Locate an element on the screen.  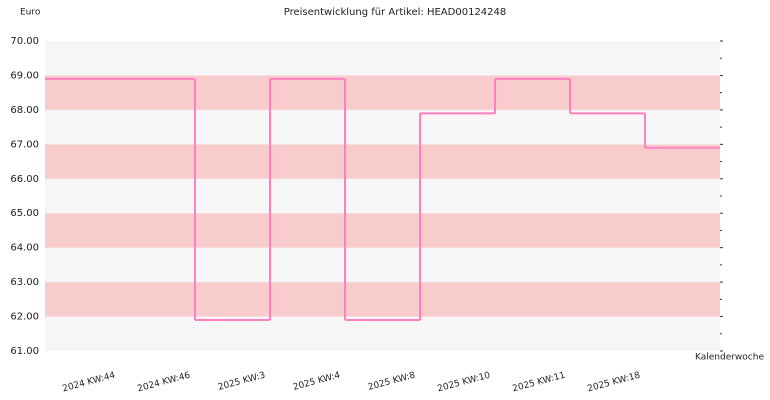
x-tick-label: 2024 KW:46 is located at coordinates (163, 383).